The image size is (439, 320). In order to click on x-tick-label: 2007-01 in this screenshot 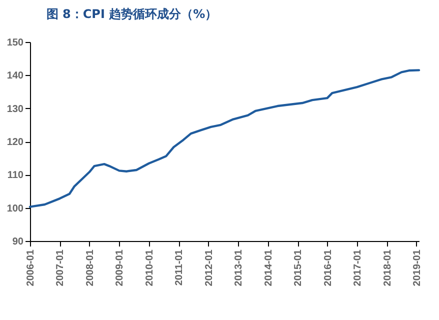, I will do `click(60, 267)`.